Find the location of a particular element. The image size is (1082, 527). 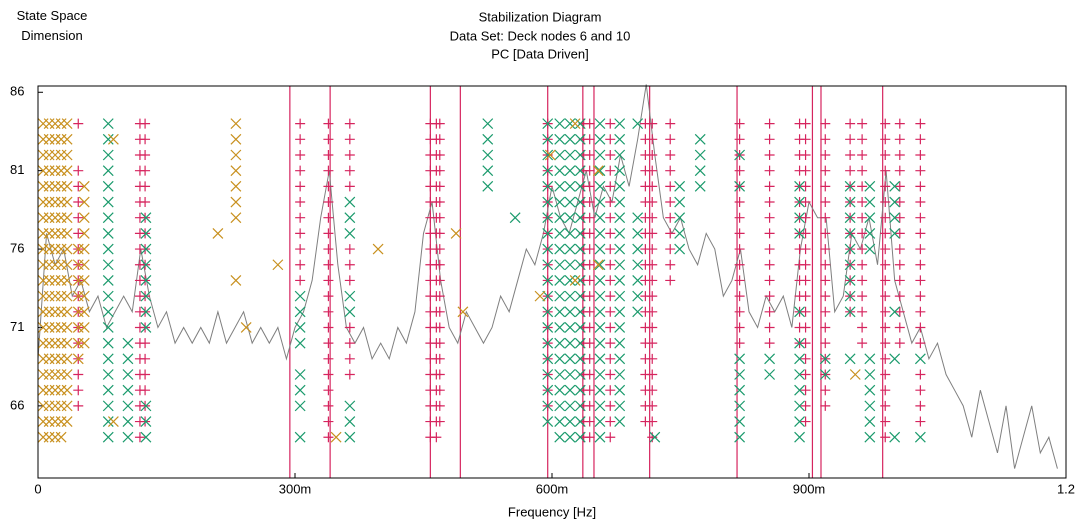

x-tick-label: 300m is located at coordinates (295, 488).